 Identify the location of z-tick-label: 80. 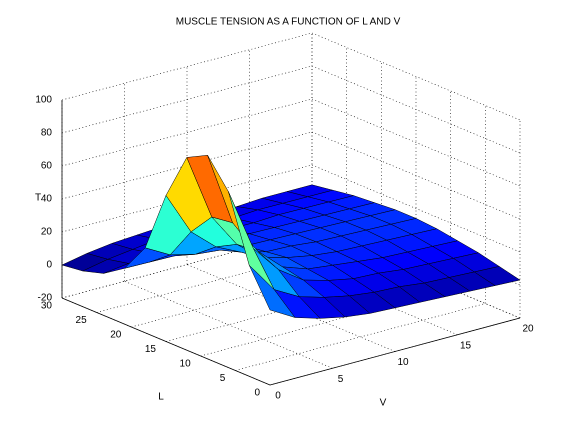
(47, 133).